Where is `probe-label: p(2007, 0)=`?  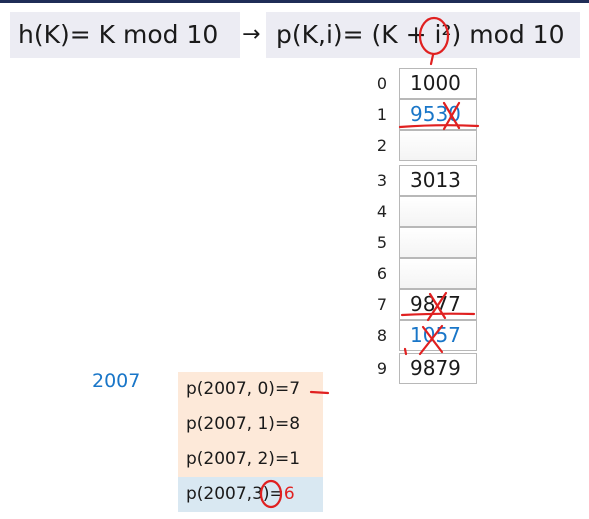 probe-label: p(2007, 0)= is located at coordinates (238, 389).